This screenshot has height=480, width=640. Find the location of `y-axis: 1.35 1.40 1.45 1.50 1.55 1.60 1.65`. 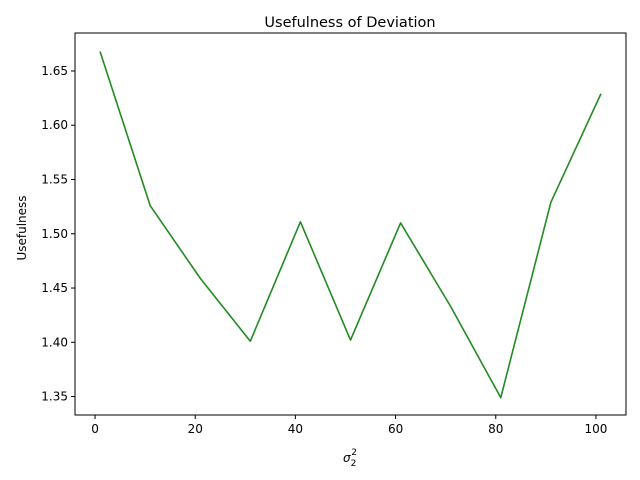

y-axis: 1.35 1.40 1.45 1.50 1.55 1.60 1.65 is located at coordinates (58, 234).